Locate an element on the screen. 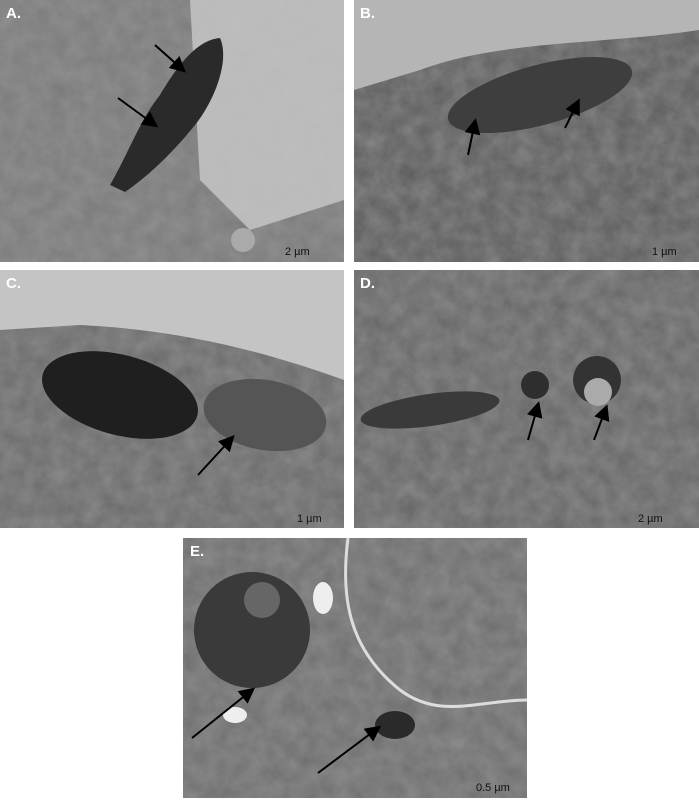 The height and width of the screenshot is (800, 699). panel-label: A. is located at coordinates (13, 13).